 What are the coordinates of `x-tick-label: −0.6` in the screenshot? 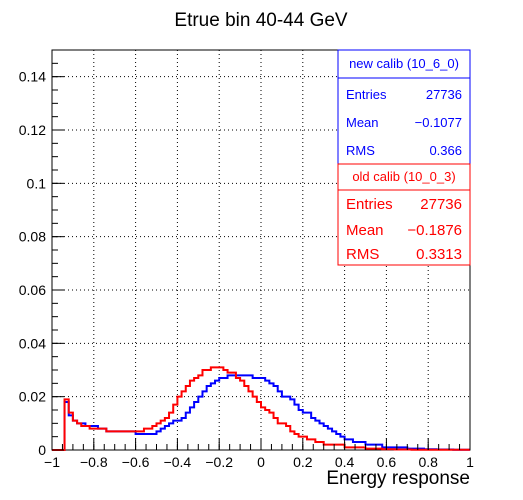 It's located at (136, 462).